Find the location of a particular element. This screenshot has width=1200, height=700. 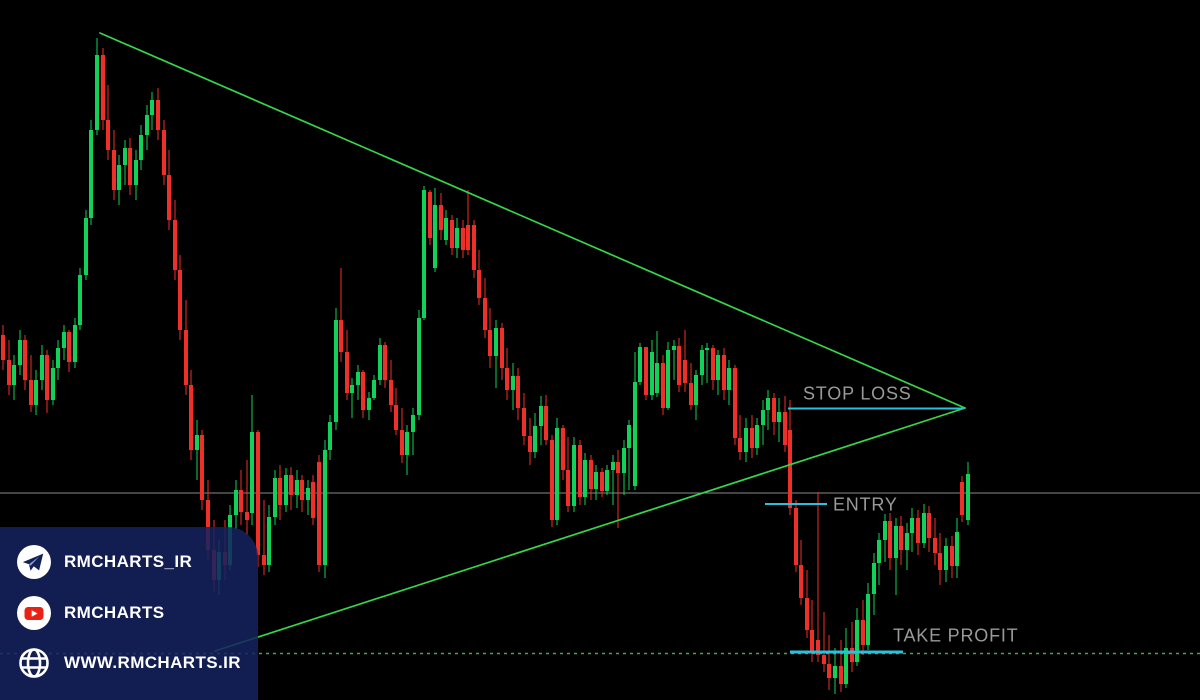

website-row: WWW.RMCHARTS.IR is located at coordinates (129, 663).